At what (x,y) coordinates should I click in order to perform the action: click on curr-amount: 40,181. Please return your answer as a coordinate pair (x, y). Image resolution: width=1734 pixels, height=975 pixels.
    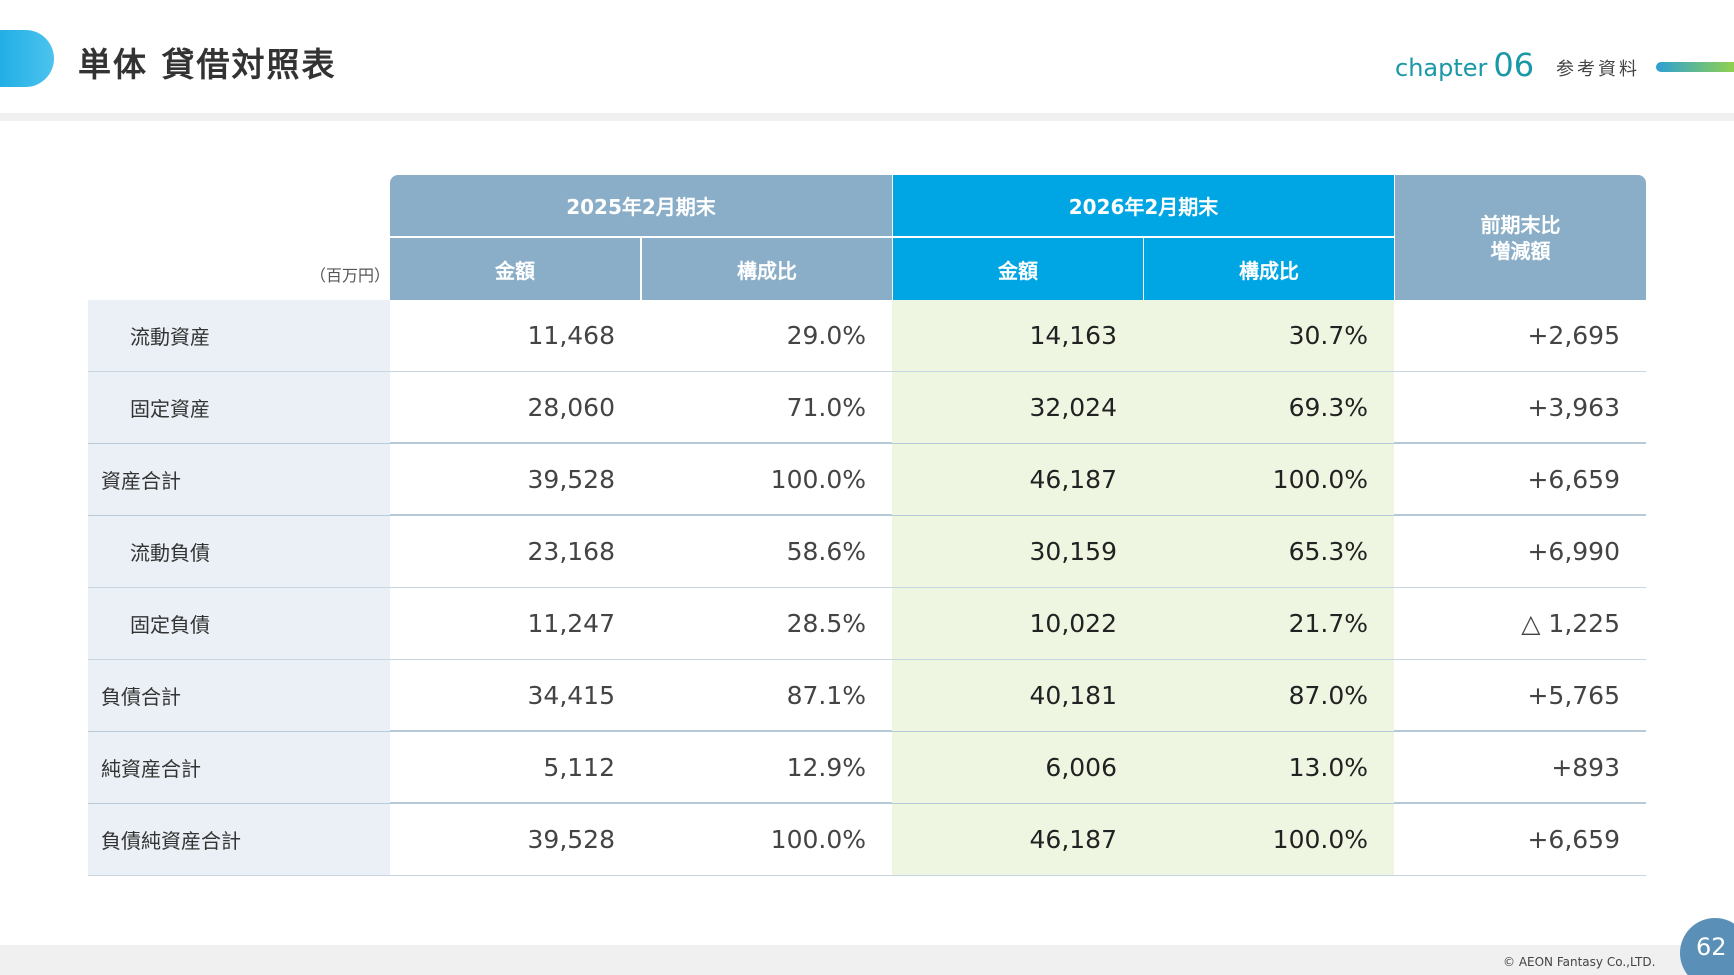
    Looking at the image, I should click on (1017, 695).